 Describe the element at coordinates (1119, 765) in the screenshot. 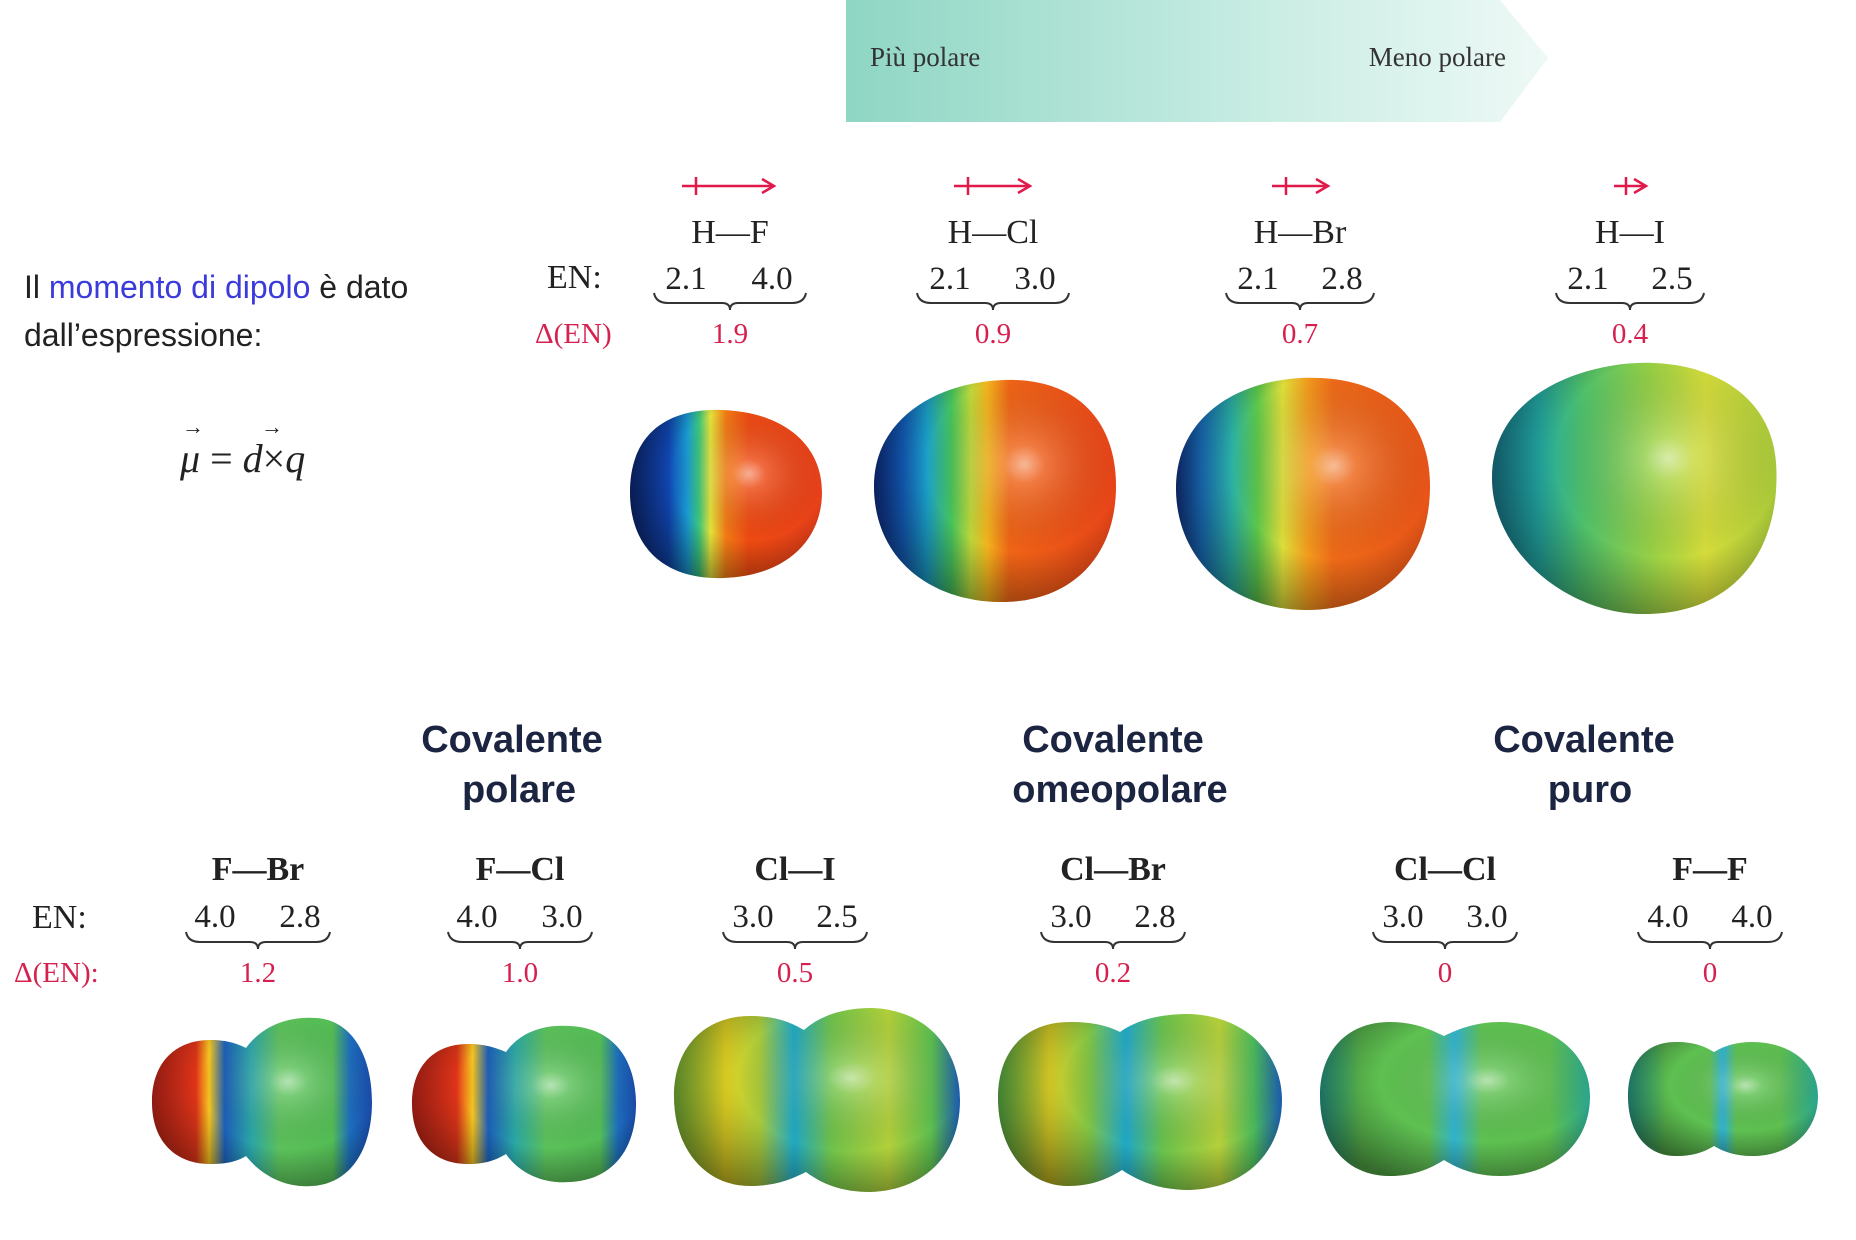

I see `category-omeopolar: Covalente omeopolare` at that location.